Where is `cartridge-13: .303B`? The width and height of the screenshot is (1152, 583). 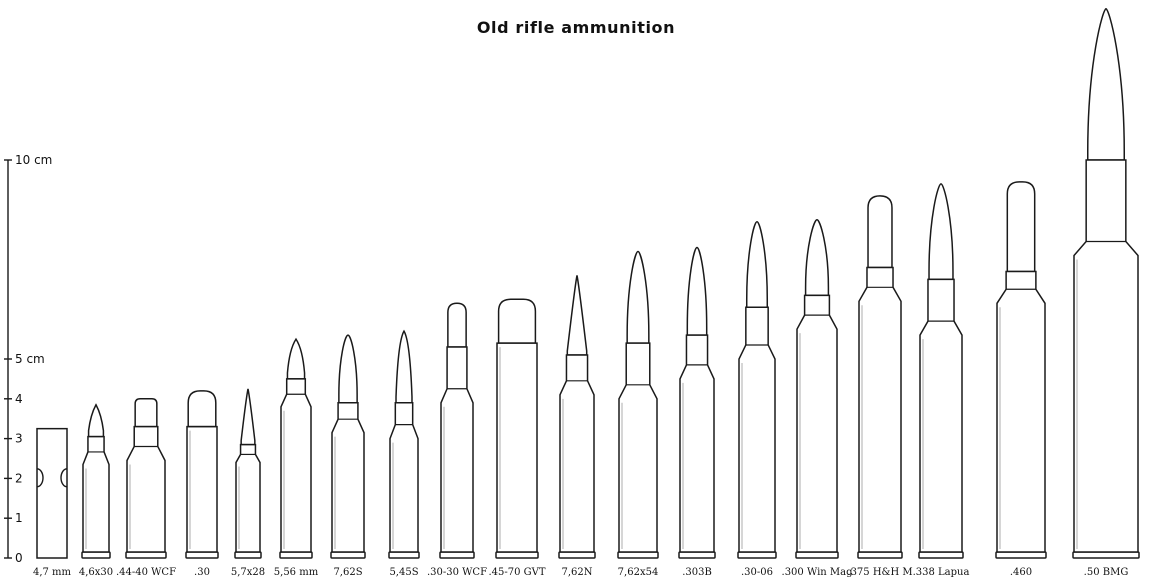 cartridge-13: .303B is located at coordinates (697, 412).